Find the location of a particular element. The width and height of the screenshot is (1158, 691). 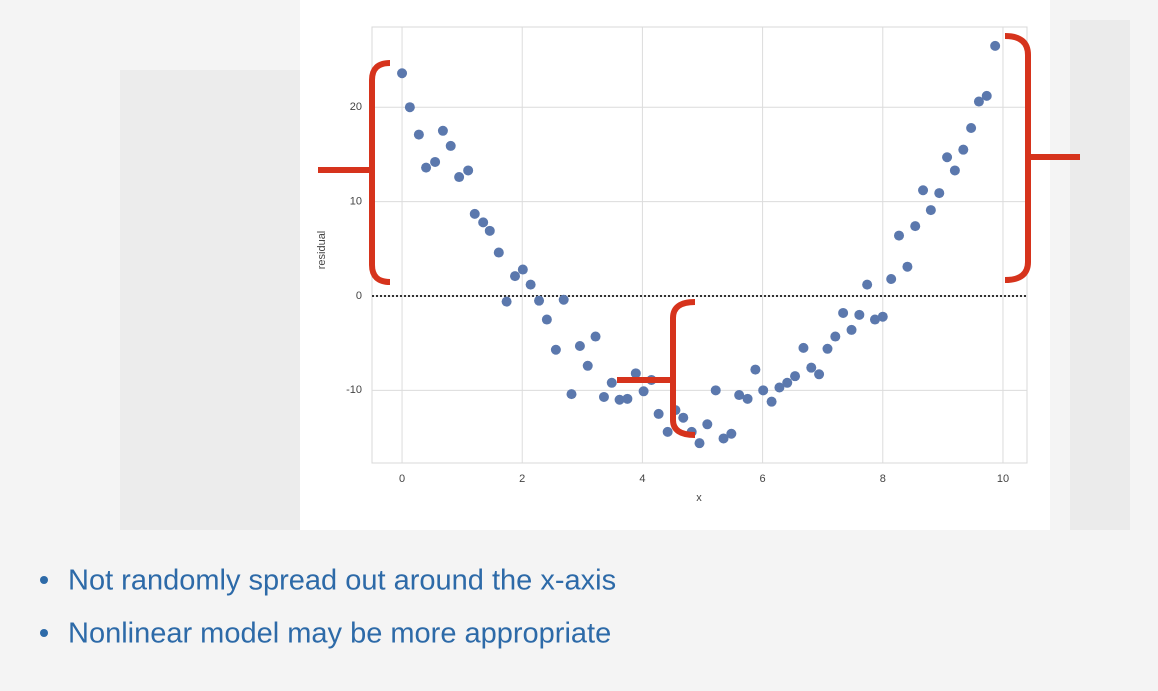

x-tick-label: 8 is located at coordinates (883, 479).